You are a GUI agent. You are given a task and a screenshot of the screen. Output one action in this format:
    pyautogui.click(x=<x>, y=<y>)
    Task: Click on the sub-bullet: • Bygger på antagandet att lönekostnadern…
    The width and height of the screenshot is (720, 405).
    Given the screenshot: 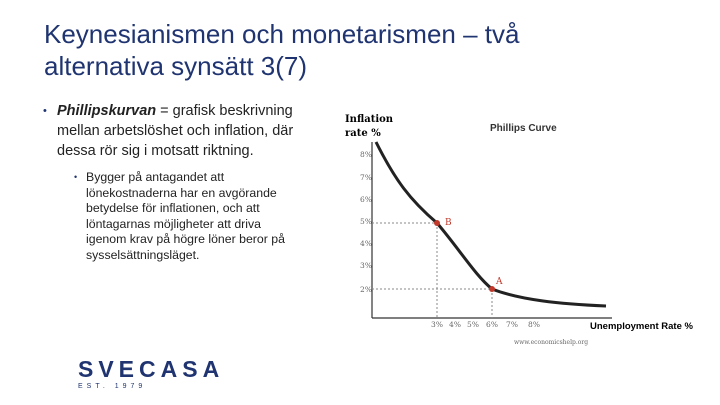 What is the action you would take?
    pyautogui.click(x=205, y=216)
    